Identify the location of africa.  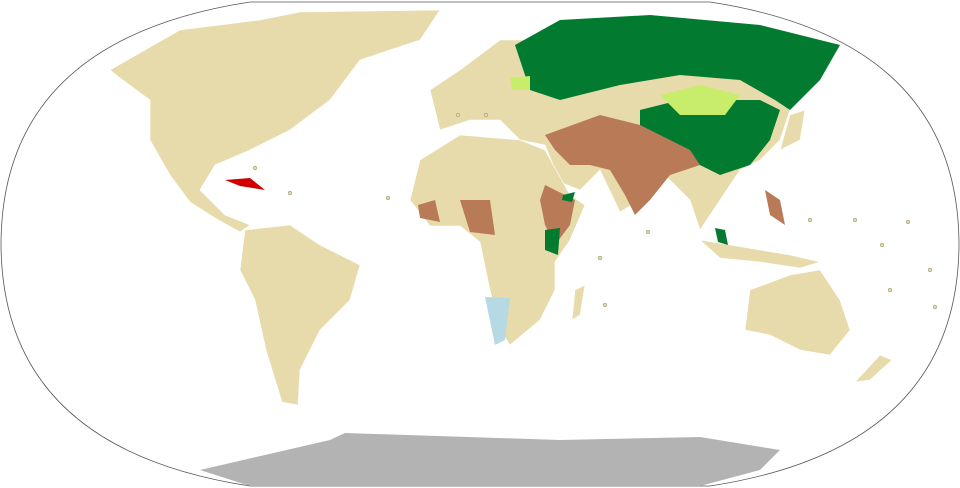
(497, 240).